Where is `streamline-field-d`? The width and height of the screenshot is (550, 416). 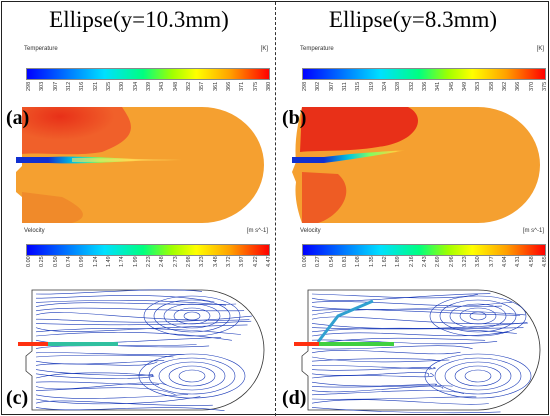 streamline-field-d is located at coordinates (417, 351).